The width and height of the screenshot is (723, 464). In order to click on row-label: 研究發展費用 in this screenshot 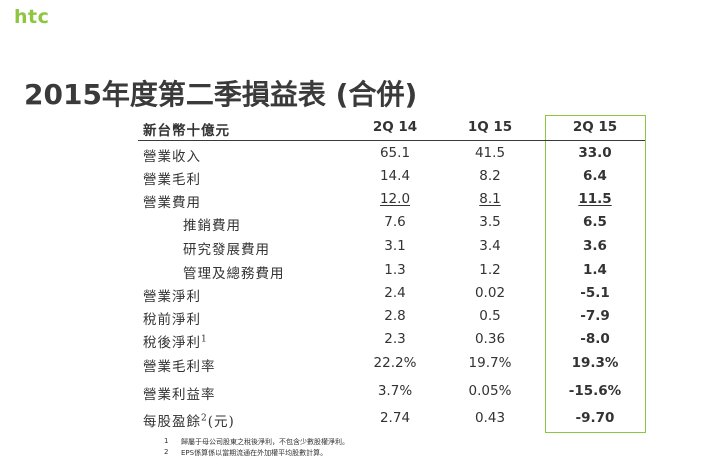, I will do `click(226, 250)`.